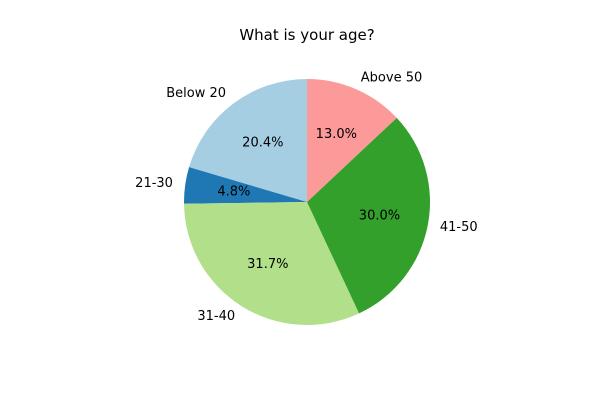  What do you see at coordinates (154, 183) in the screenshot?
I see `category-label-21-30: 21-30` at bounding box center [154, 183].